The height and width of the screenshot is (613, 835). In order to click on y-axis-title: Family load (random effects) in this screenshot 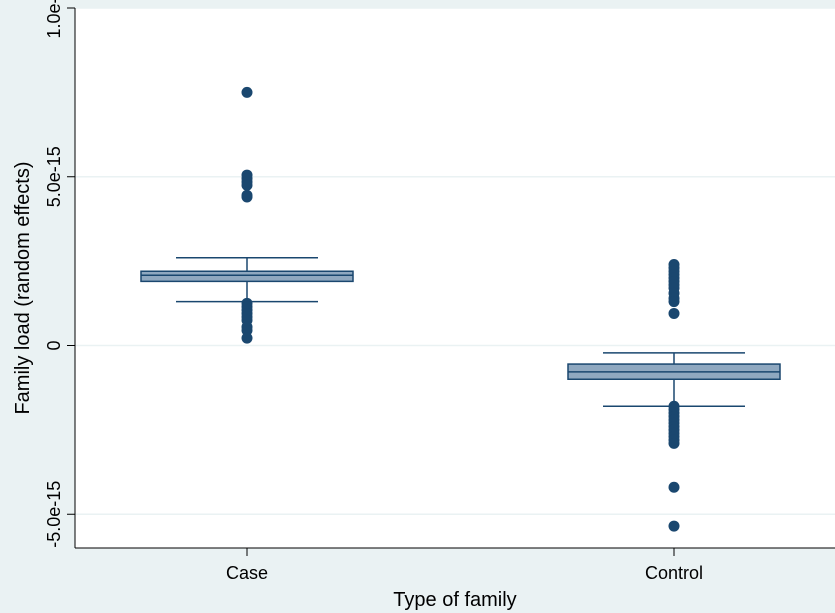, I will do `click(23, 287)`.